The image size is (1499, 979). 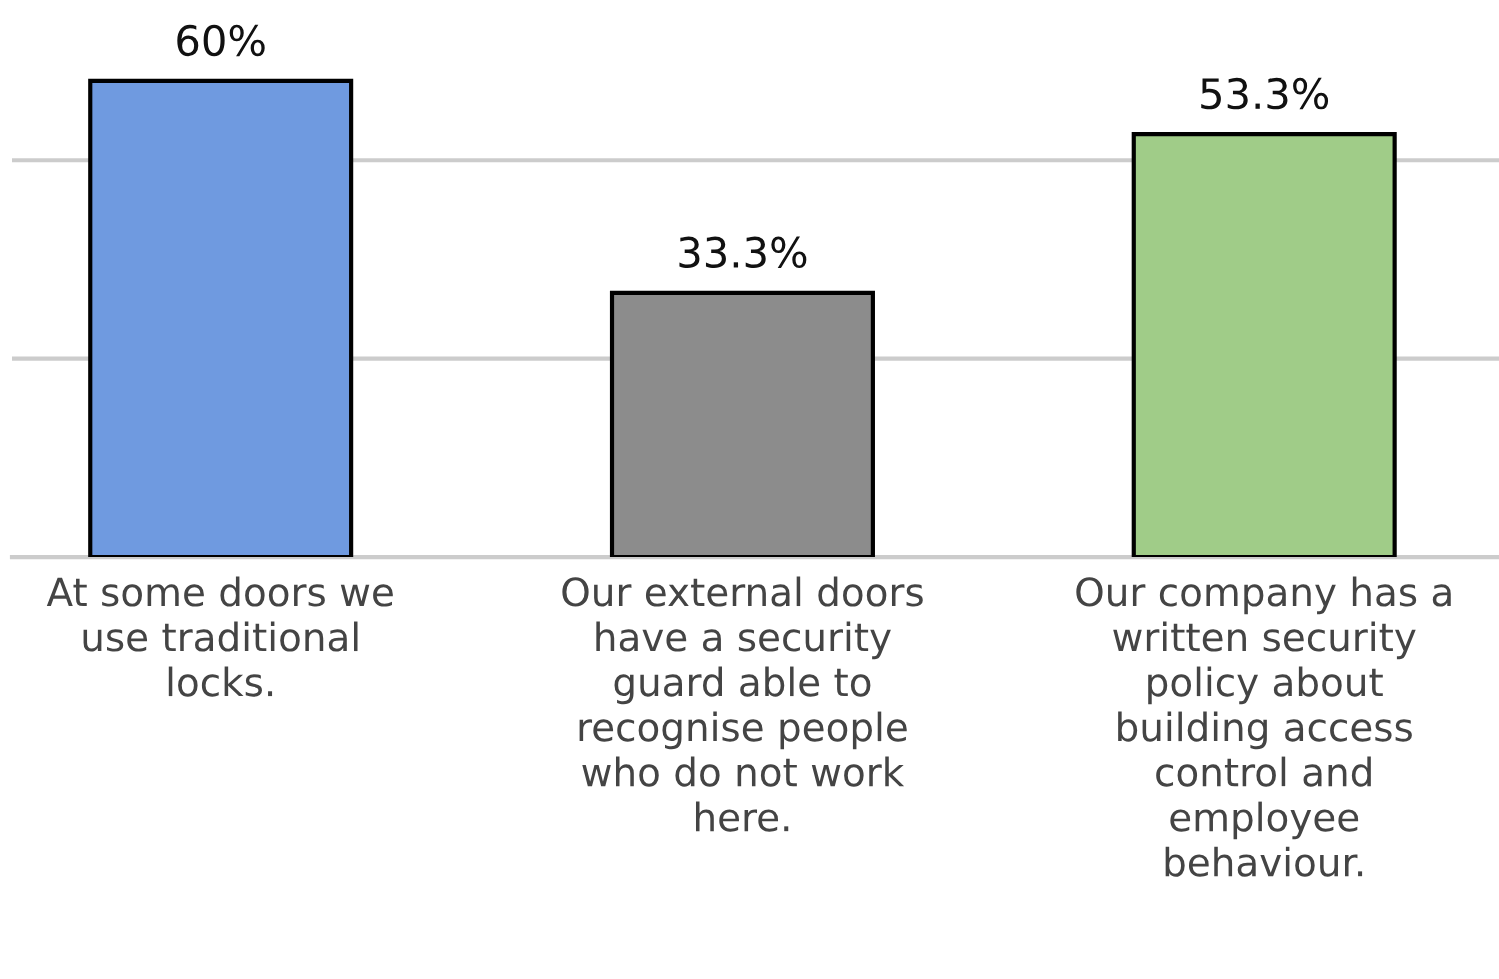 I want to click on x-tick-label: Our external doors have a security guard able to recognise people who do not work here., so click(x=742, y=704).